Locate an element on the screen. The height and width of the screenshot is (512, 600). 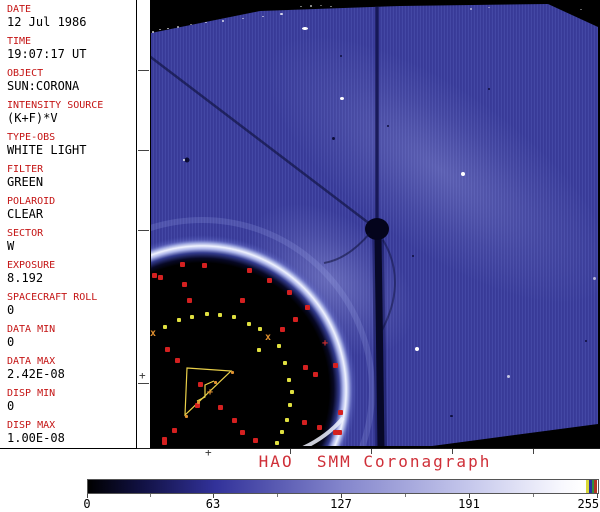
field-label: DISP MAX is located at coordinates (31, 425).